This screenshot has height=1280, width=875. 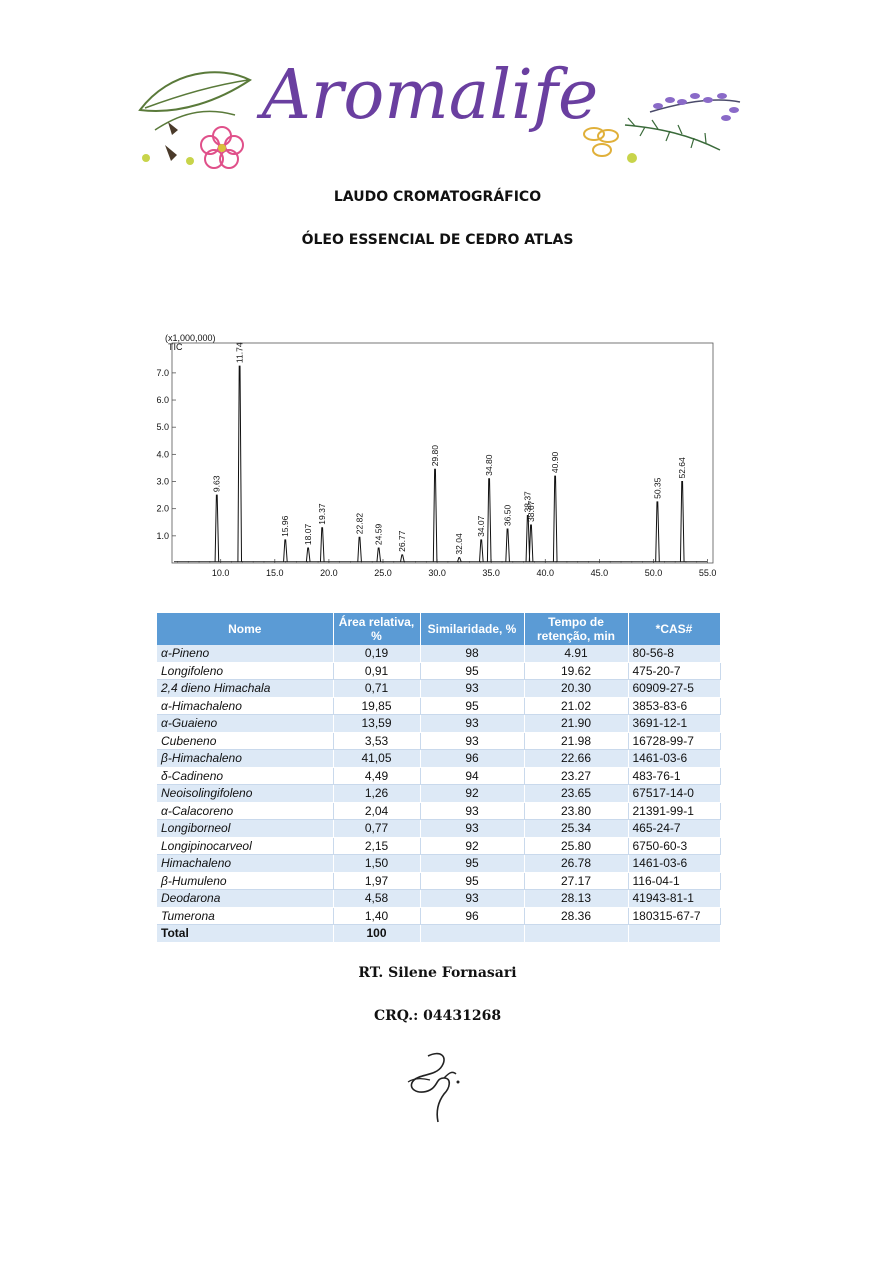 What do you see at coordinates (377, 629) in the screenshot?
I see `header-area: Área relativa, %` at bounding box center [377, 629].